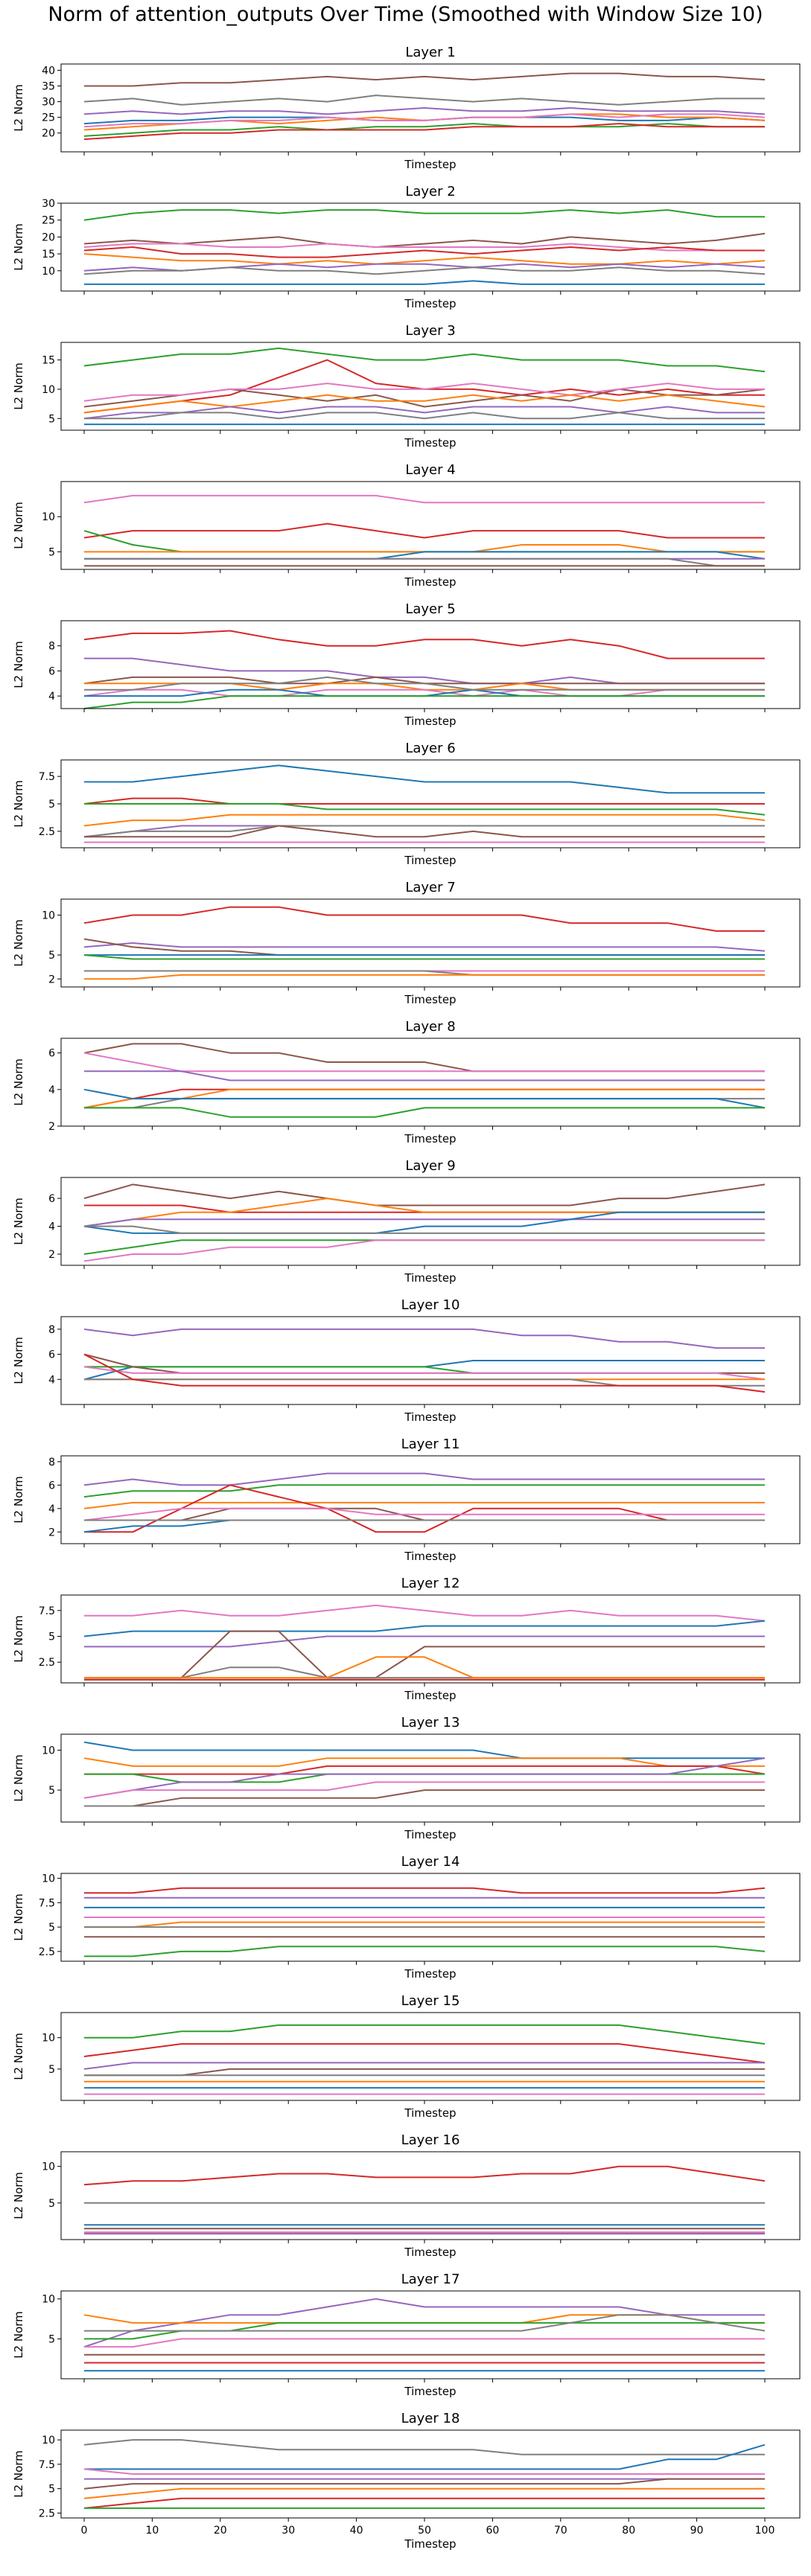 This screenshot has height=2576, width=811. What do you see at coordinates (48, 361) in the screenshot?
I see `y-tick-label: 15` at bounding box center [48, 361].